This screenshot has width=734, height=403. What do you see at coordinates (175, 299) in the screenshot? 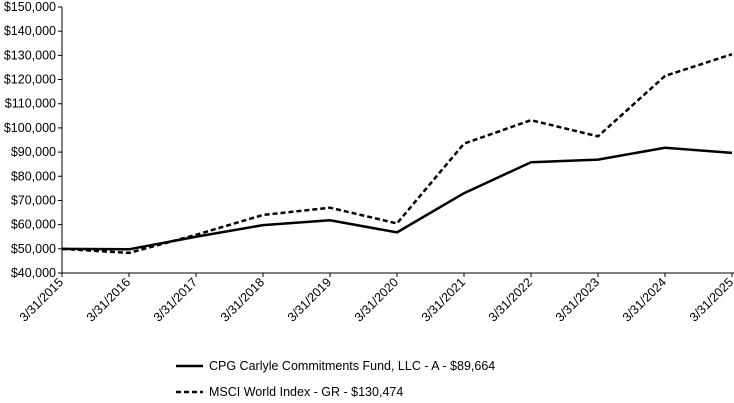
I see `x-tick-label: 3/31/2017` at bounding box center [175, 299].